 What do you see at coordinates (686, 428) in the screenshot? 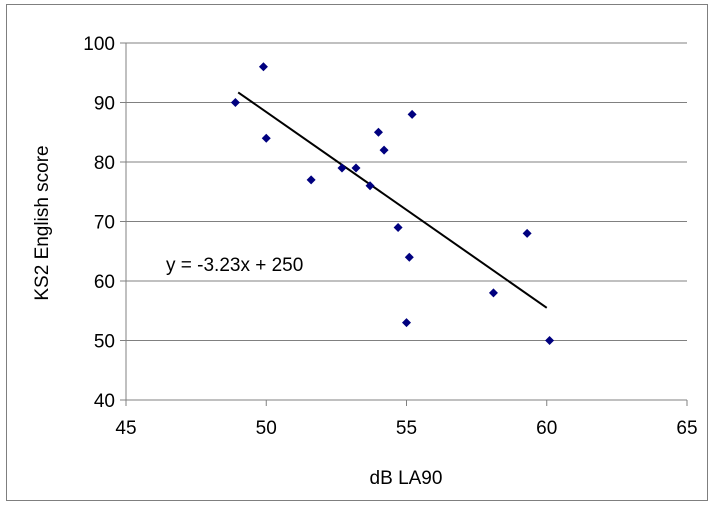
I see `x-tick-label: 65` at bounding box center [686, 428].